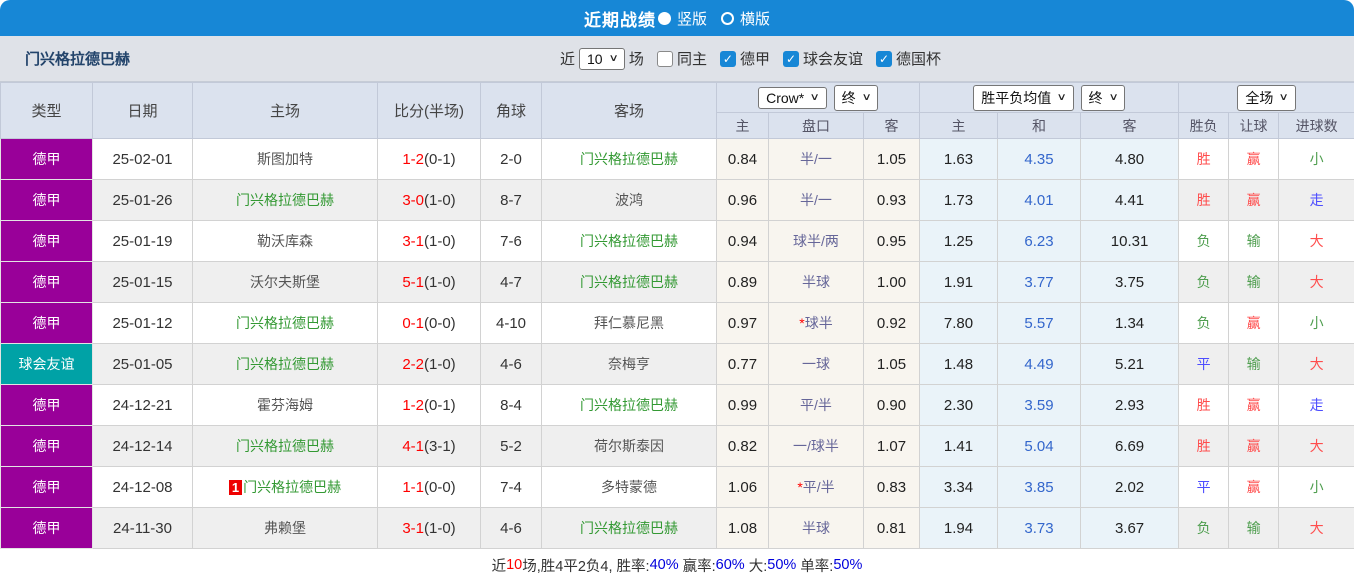 This screenshot has height=580, width=1354. What do you see at coordinates (816, 125) in the screenshot?
I see `col-header-handicap: 盘口` at bounding box center [816, 125].